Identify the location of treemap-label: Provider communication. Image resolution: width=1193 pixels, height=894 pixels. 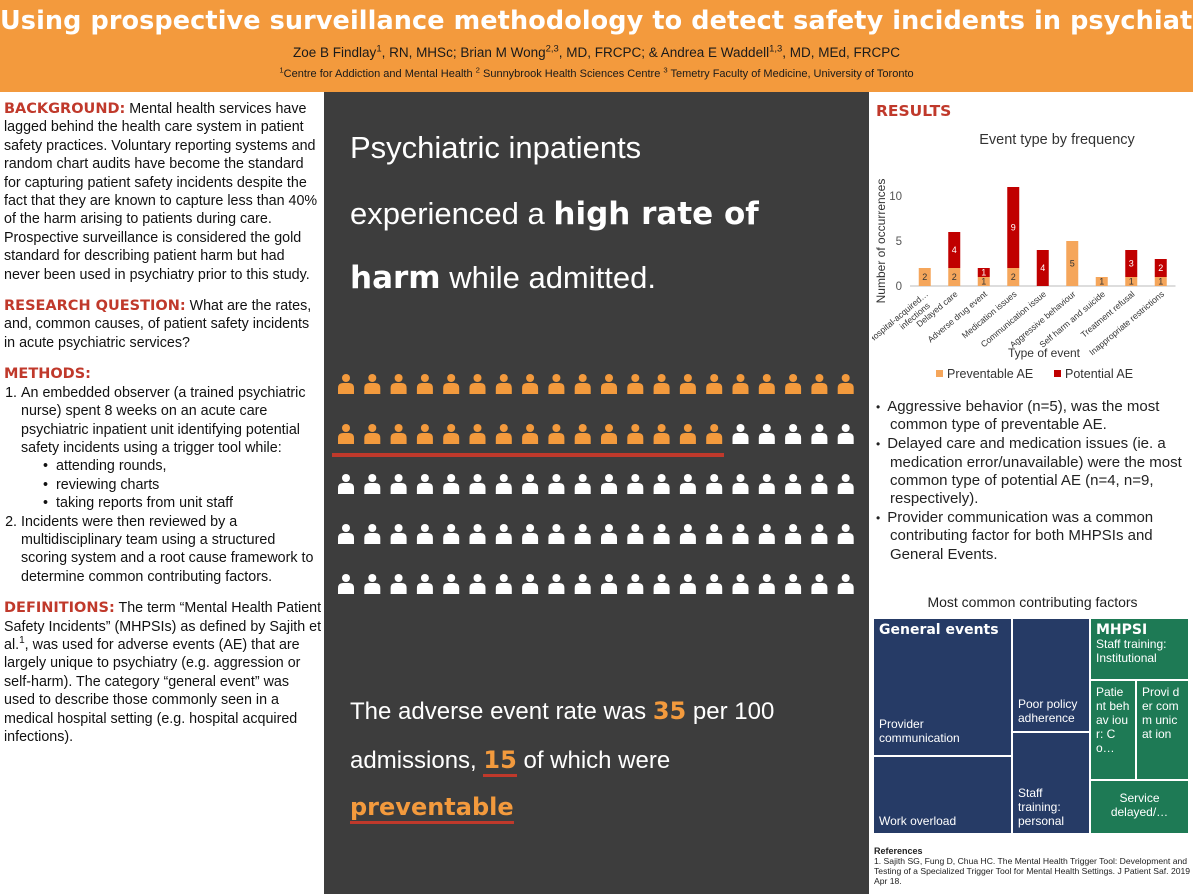
(919, 731).